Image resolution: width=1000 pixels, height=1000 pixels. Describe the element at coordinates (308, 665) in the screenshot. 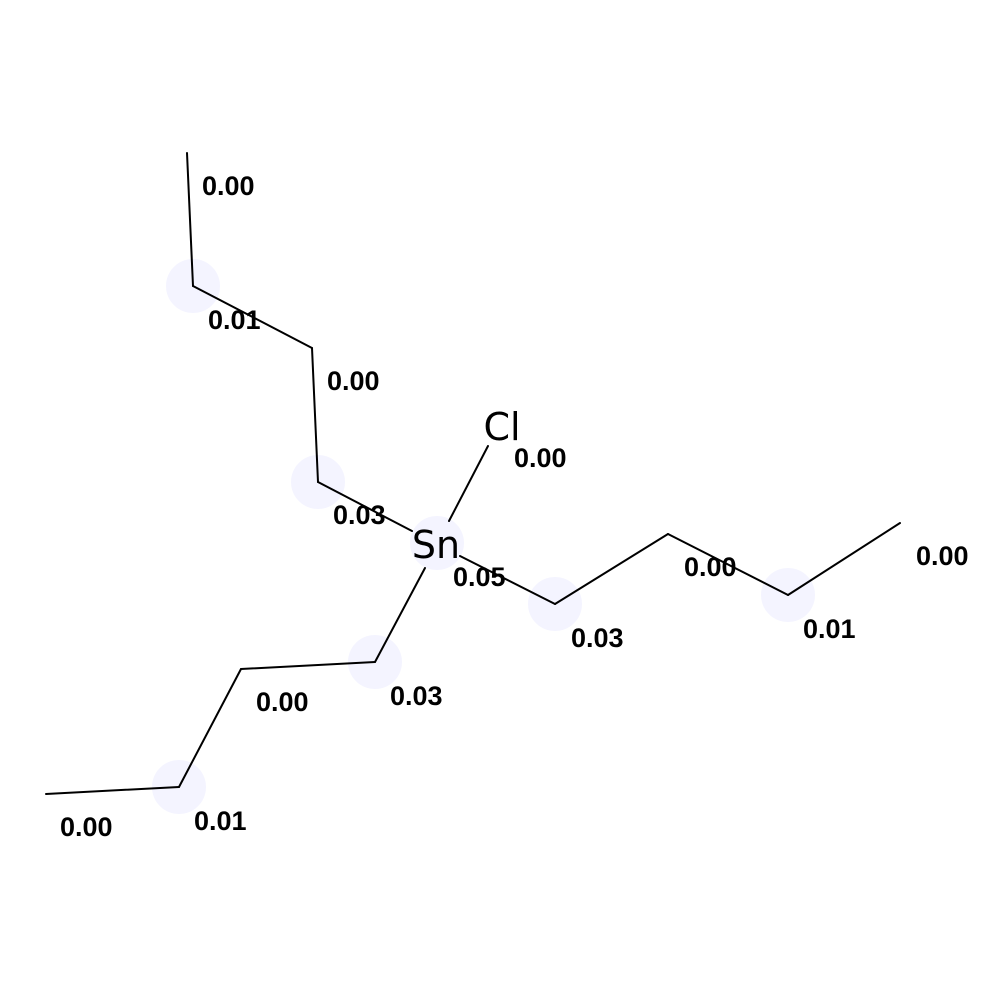

I see `bond-c1-c2` at that location.